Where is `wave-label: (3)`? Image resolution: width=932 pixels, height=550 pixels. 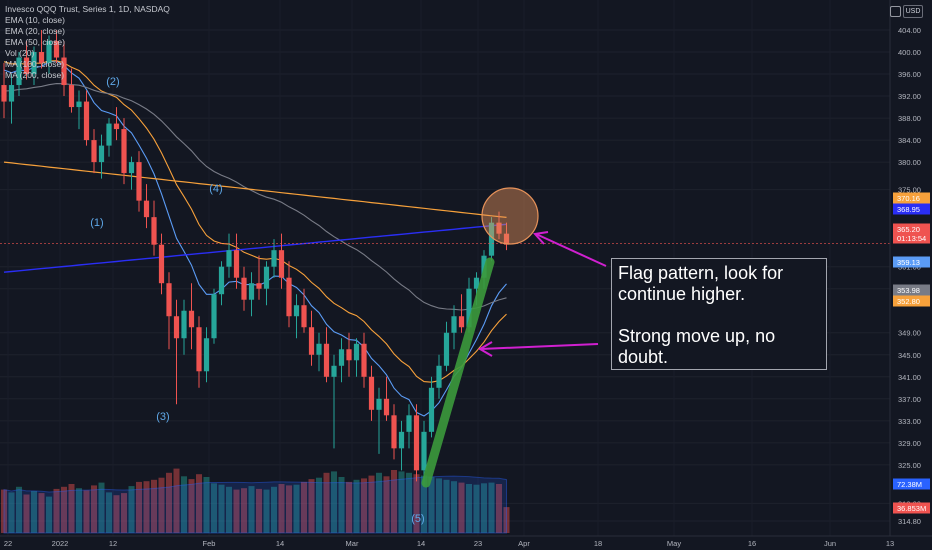 wave-label: (3) is located at coordinates (162, 417).